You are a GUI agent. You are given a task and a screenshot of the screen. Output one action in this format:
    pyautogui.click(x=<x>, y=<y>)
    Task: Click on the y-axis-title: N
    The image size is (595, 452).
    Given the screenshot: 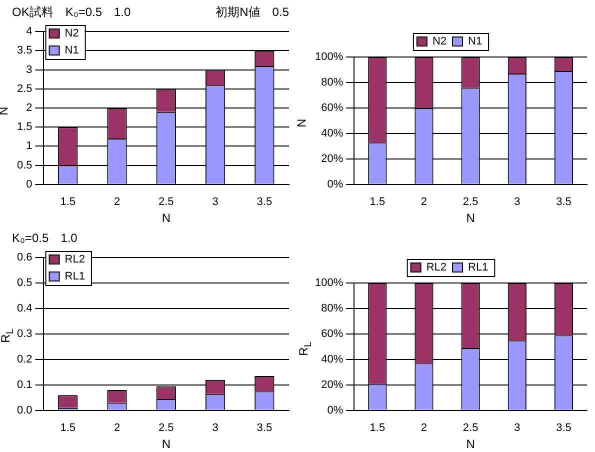 What is the action you would take?
    pyautogui.click(x=301, y=123)
    